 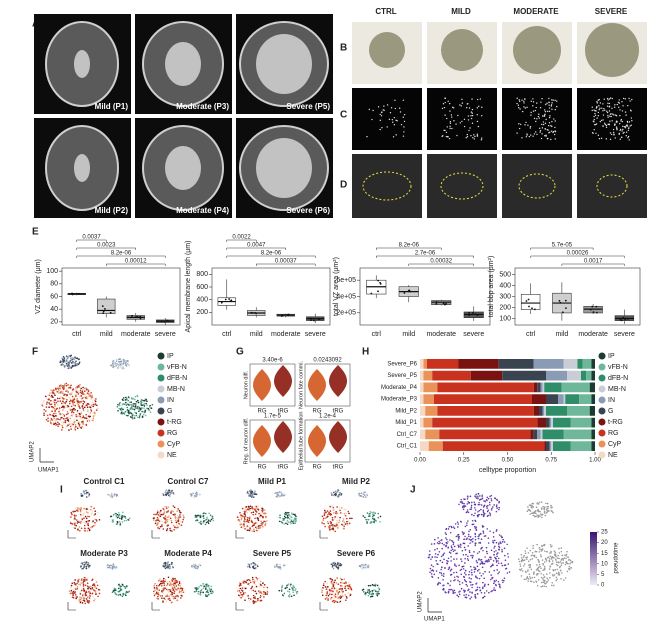 I want to click on p-value: 8.2e-06, so click(x=121, y=254).